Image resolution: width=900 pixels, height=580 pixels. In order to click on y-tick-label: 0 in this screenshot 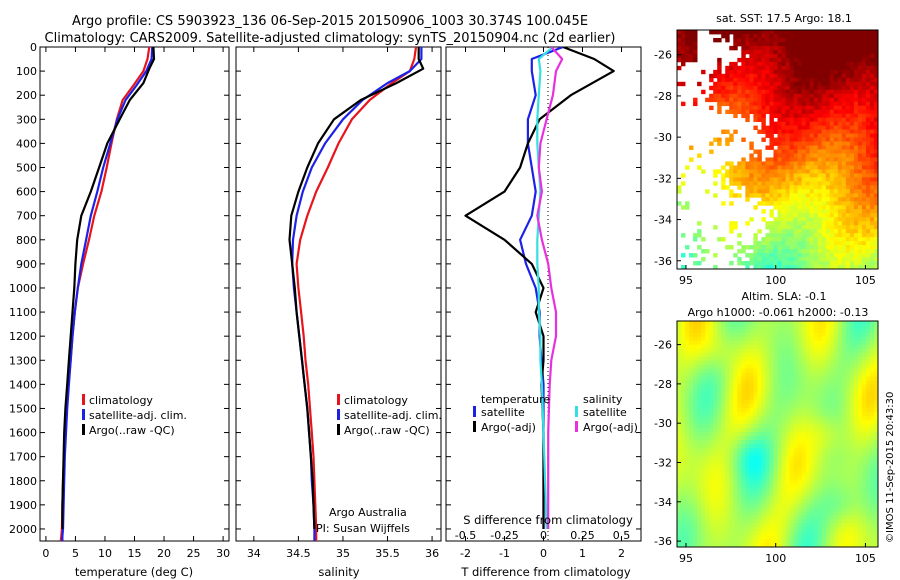, I will do `click(33, 47)`.